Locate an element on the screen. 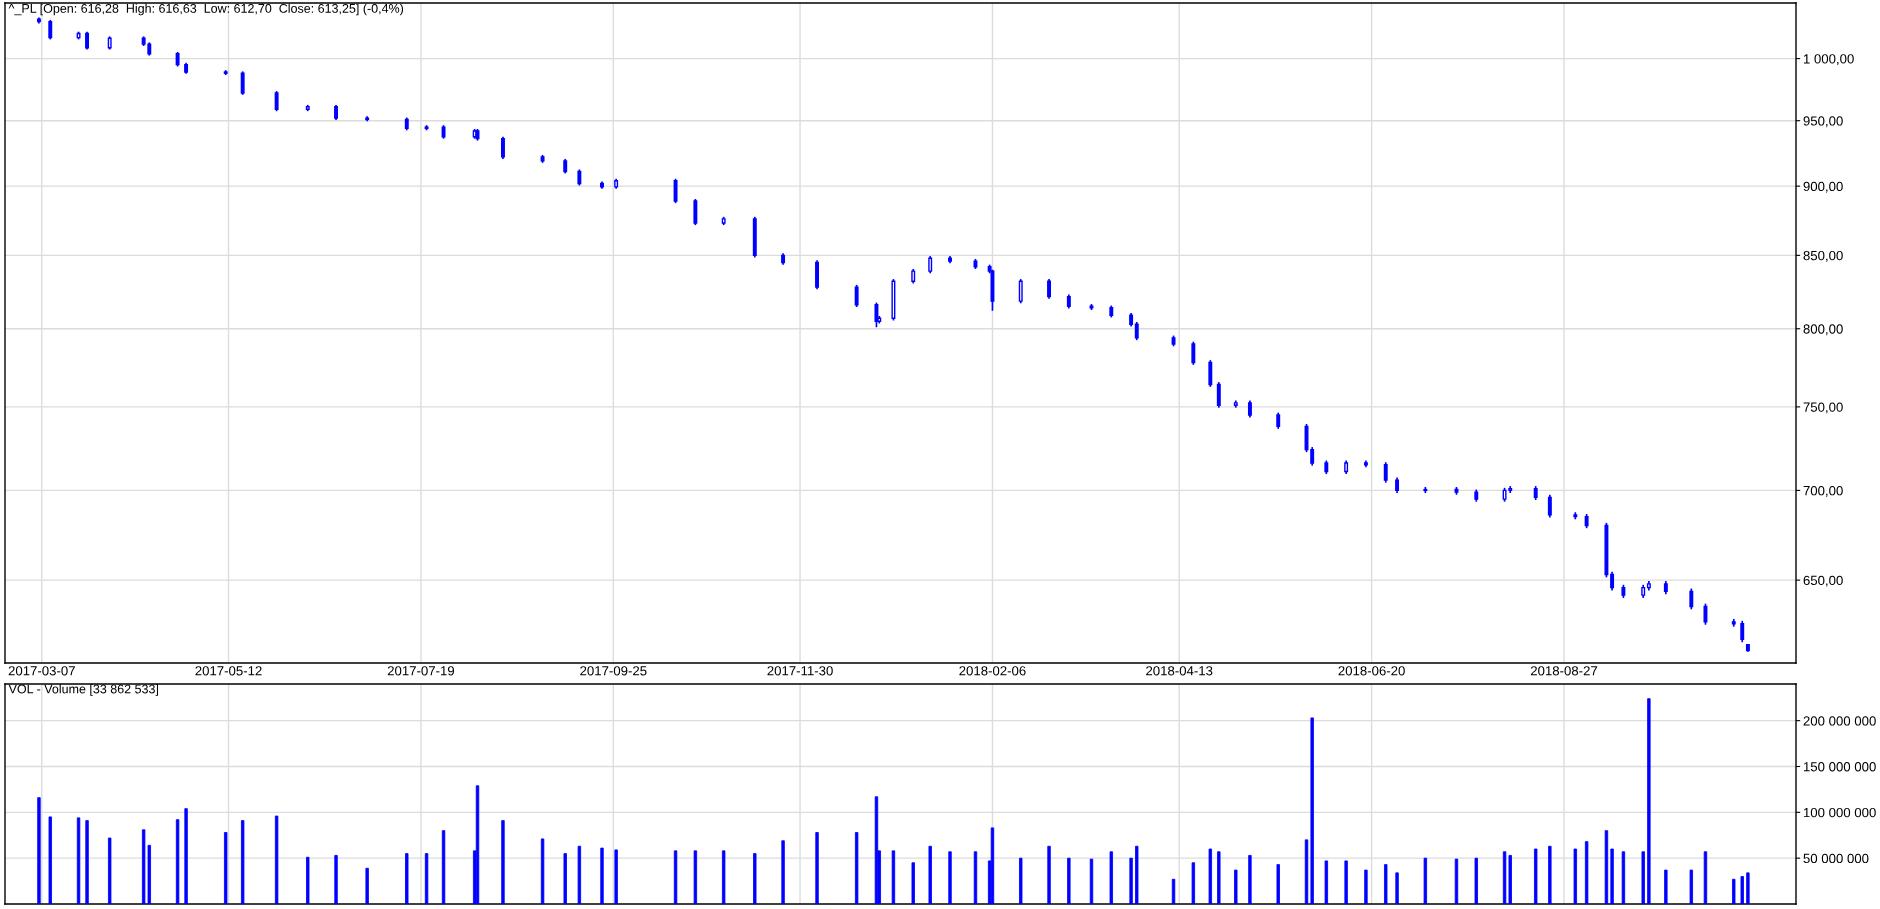 This screenshot has height=909, width=1880. y-tick-label: 1 000,00 is located at coordinates (1828, 60).